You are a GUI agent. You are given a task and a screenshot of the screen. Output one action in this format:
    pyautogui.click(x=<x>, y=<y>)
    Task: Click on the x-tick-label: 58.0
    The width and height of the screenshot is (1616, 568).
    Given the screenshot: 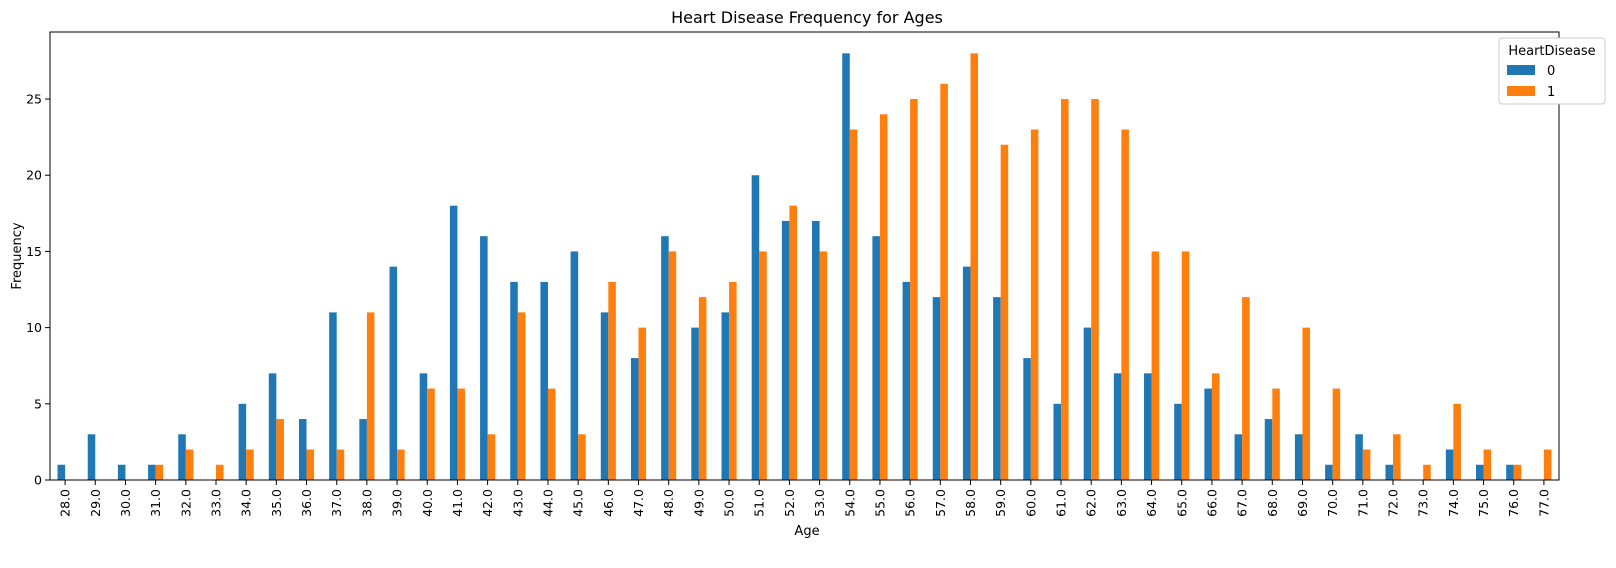 What is the action you would take?
    pyautogui.click(x=970, y=503)
    